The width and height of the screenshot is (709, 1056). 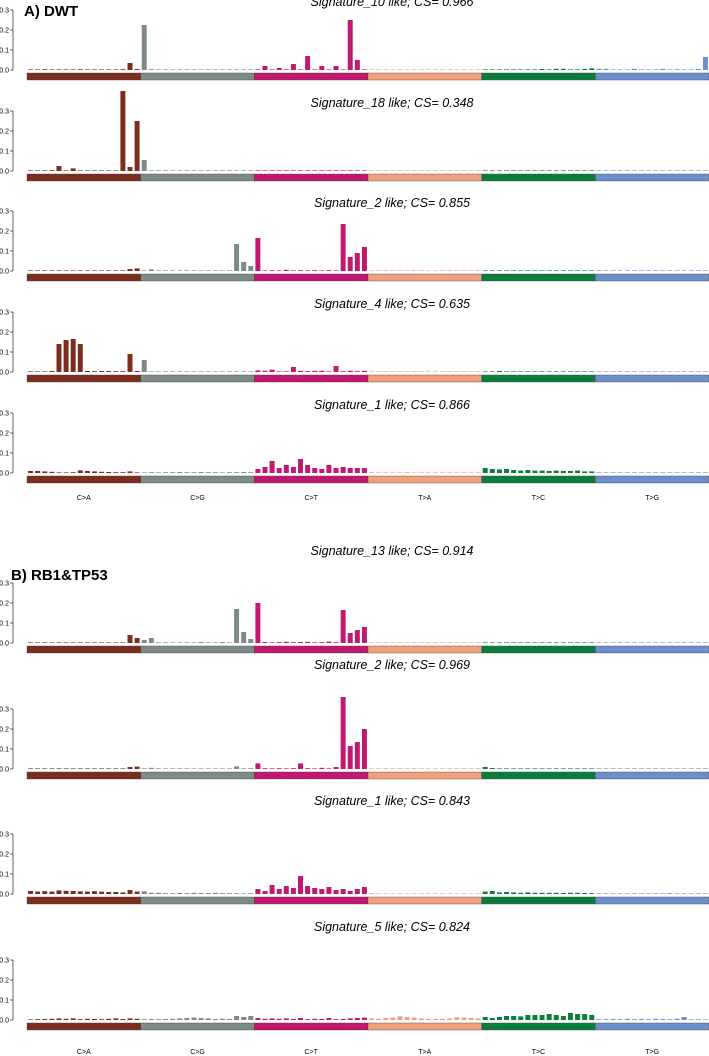 I want to click on y-tick-label: 0.3, so click(x=4, y=584).